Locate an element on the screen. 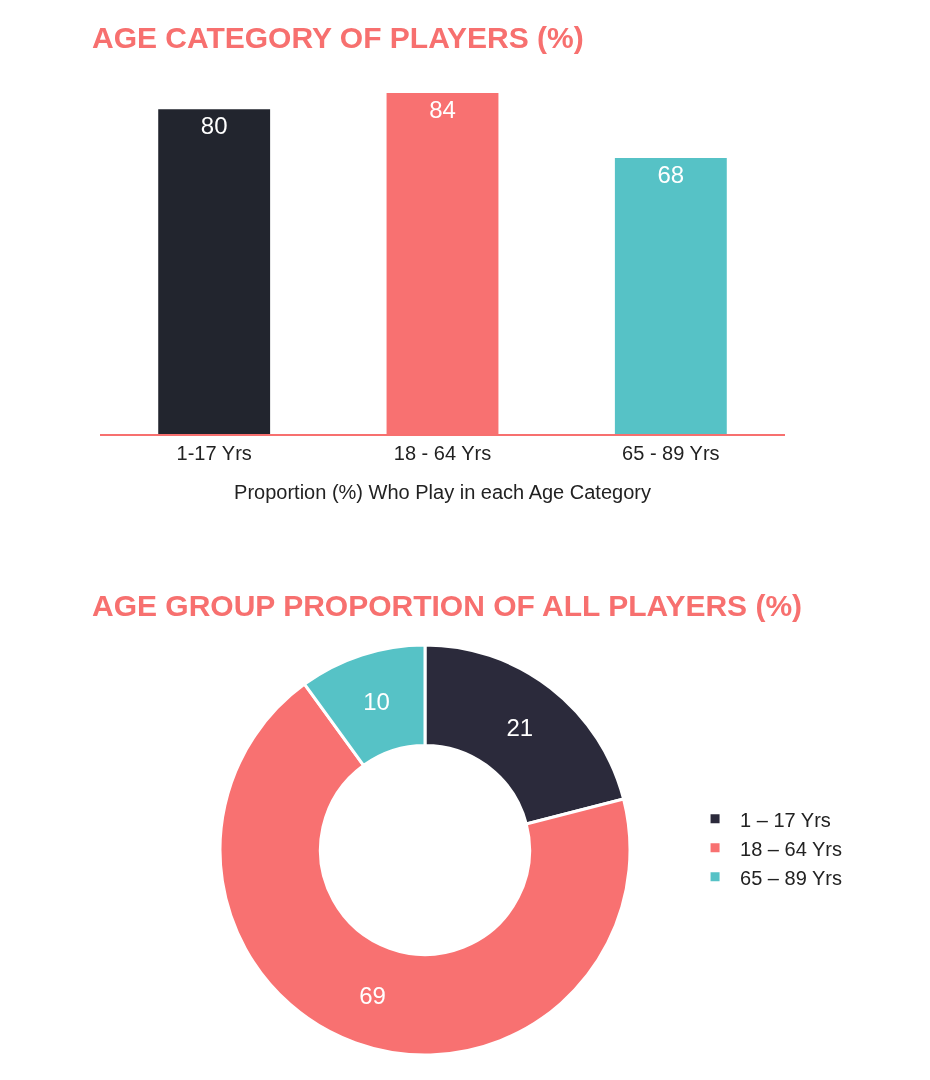 Image resolution: width=930 pixels, height=1080 pixels. x-tick-label: 1-17 Yrs is located at coordinates (214, 453).